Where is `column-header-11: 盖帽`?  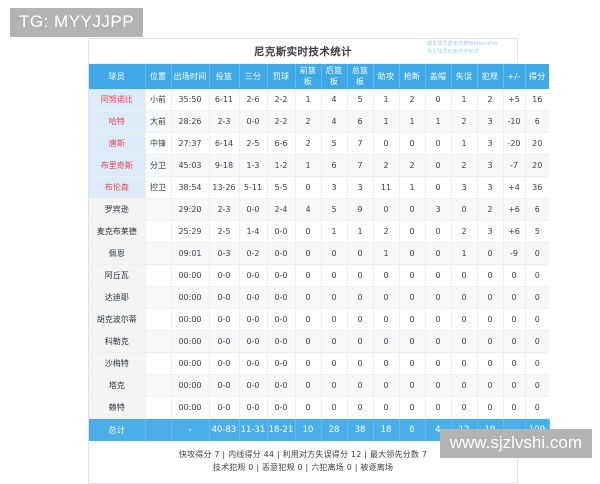
column-header-11: 盖帽 is located at coordinates (438, 76).